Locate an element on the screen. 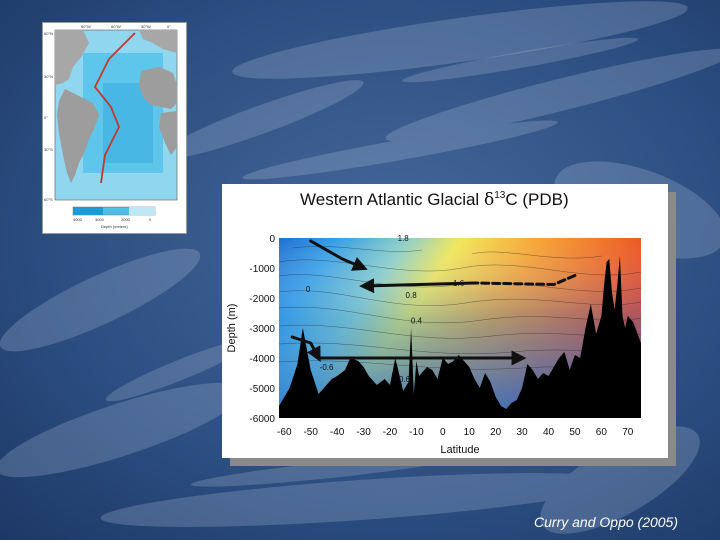  map-lat-label: 30°S is located at coordinates (48, 149).